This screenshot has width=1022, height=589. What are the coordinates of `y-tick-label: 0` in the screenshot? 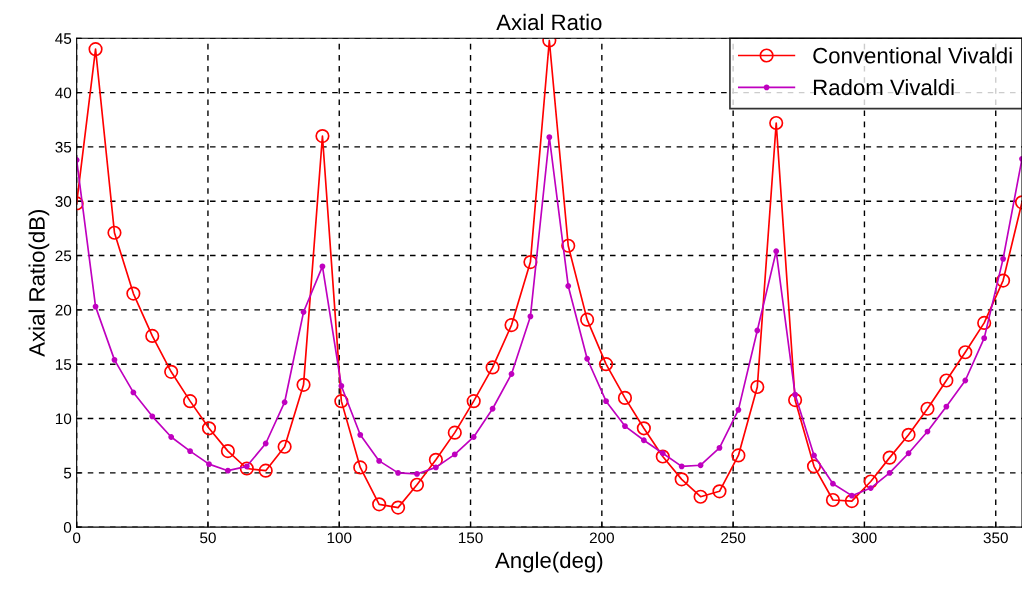 It's located at (67, 527).